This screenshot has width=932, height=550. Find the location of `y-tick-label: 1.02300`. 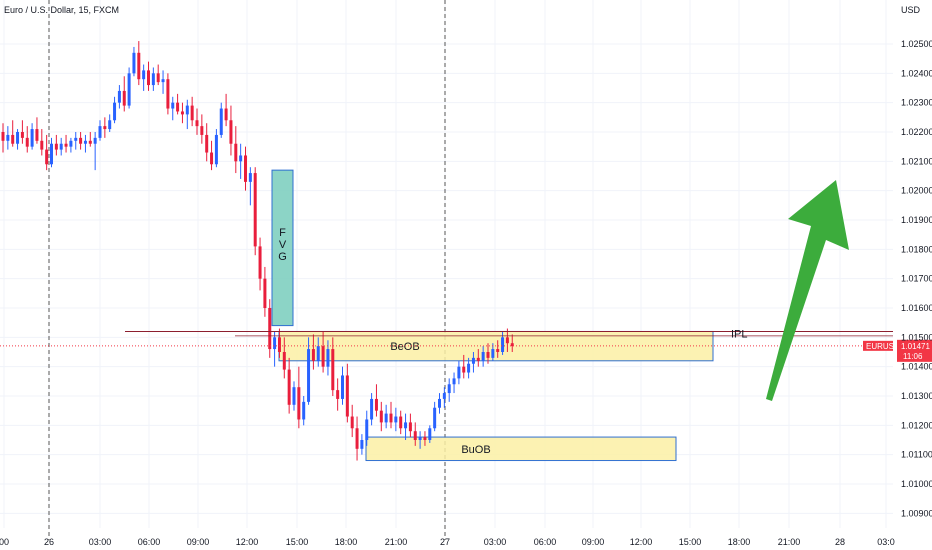

y-tick-label: 1.02300 is located at coordinates (916, 103).